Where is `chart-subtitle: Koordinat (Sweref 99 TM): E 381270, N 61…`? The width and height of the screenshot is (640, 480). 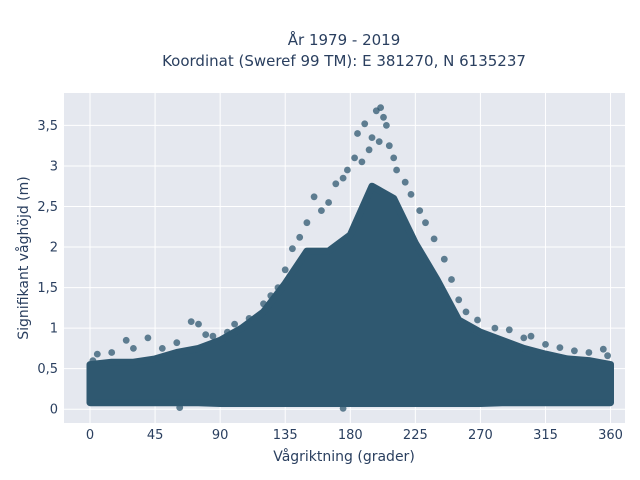
chart-subtitle: Koordinat (Sweref 99 TM): E 381270, N 61… is located at coordinates (344, 61).